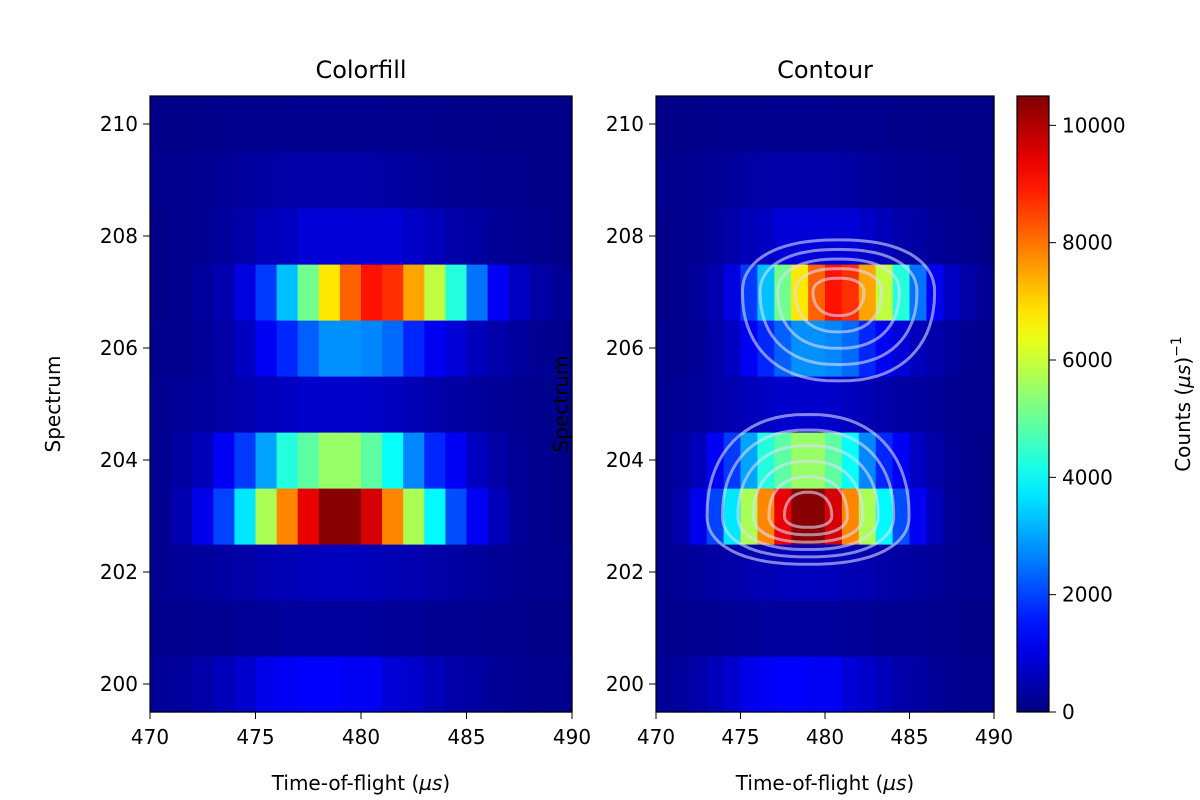 The width and height of the screenshot is (1200, 800). What do you see at coordinates (360, 783) in the screenshot?
I see `colorfill-xlabel: Time-of-flight (µs)` at bounding box center [360, 783].